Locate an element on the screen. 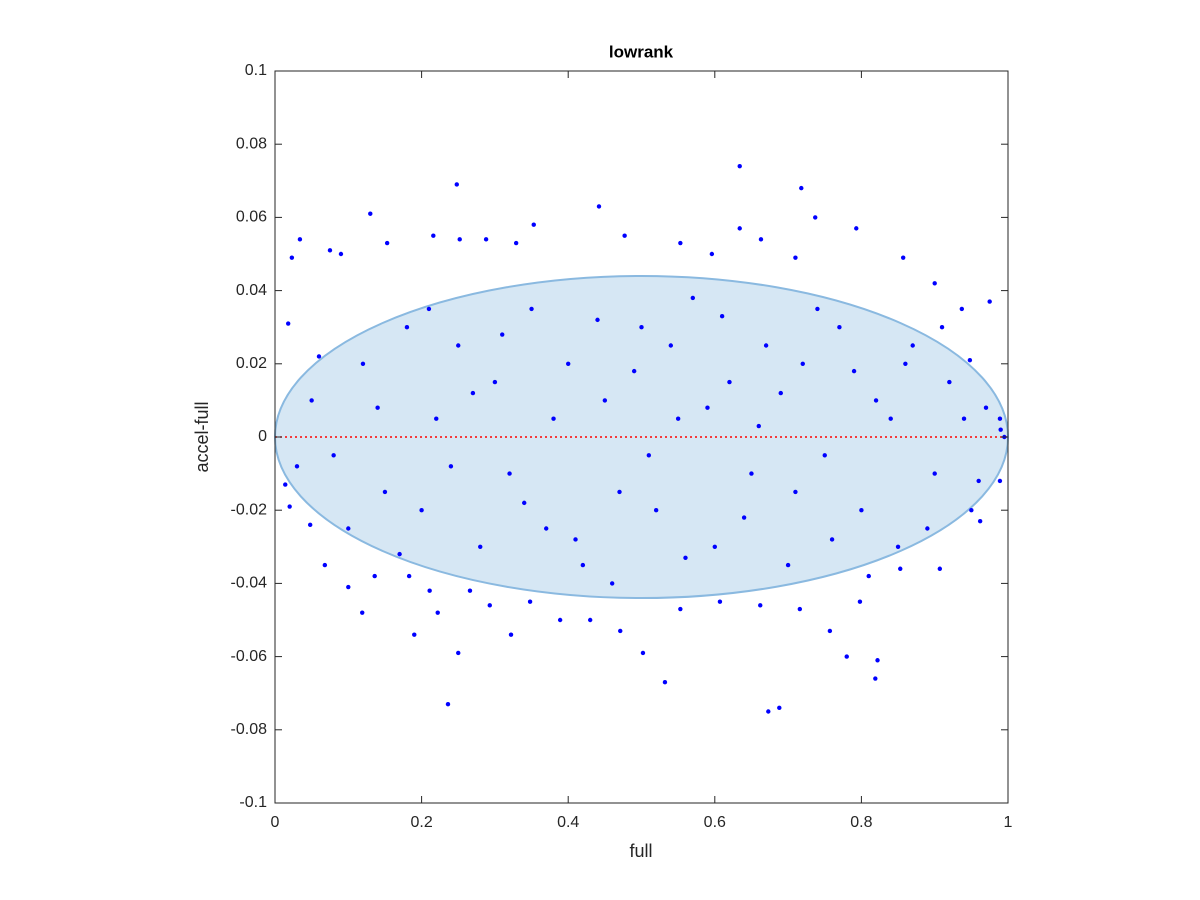 The height and width of the screenshot is (900, 1200). x-tick-label: 0.6 is located at coordinates (715, 822).